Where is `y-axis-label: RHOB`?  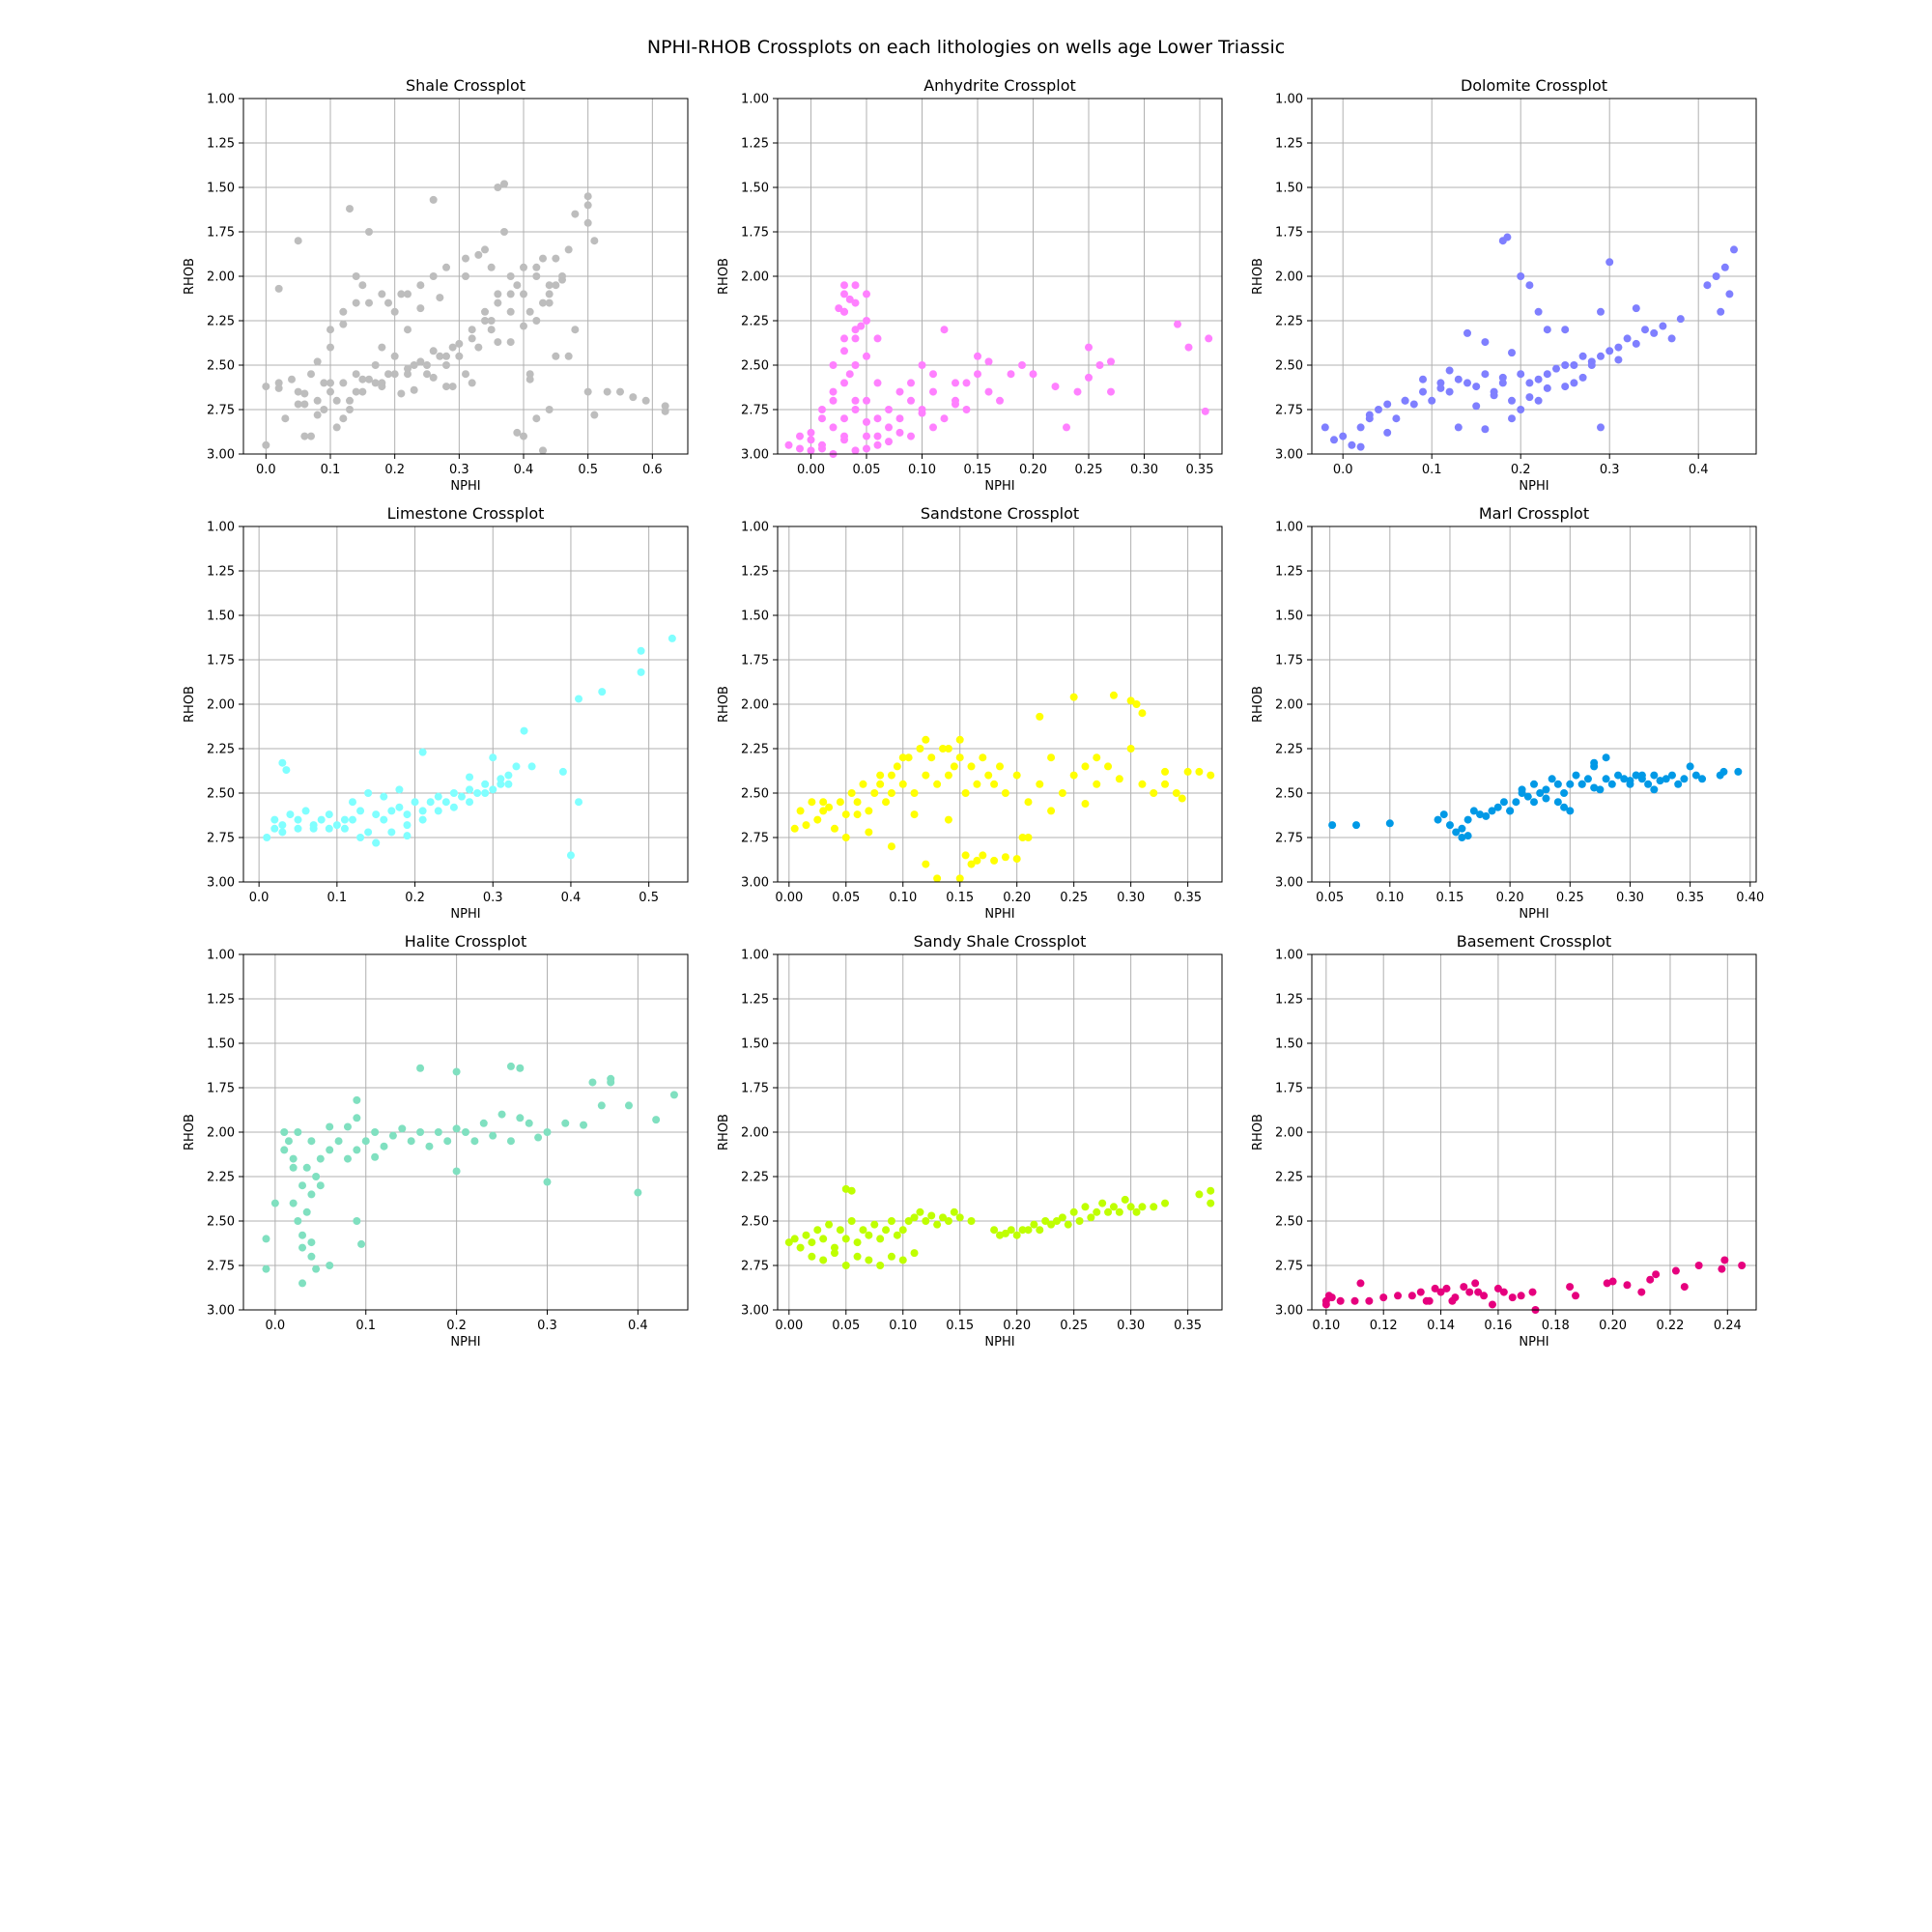 y-axis-label: RHOB is located at coordinates (1258, 704).